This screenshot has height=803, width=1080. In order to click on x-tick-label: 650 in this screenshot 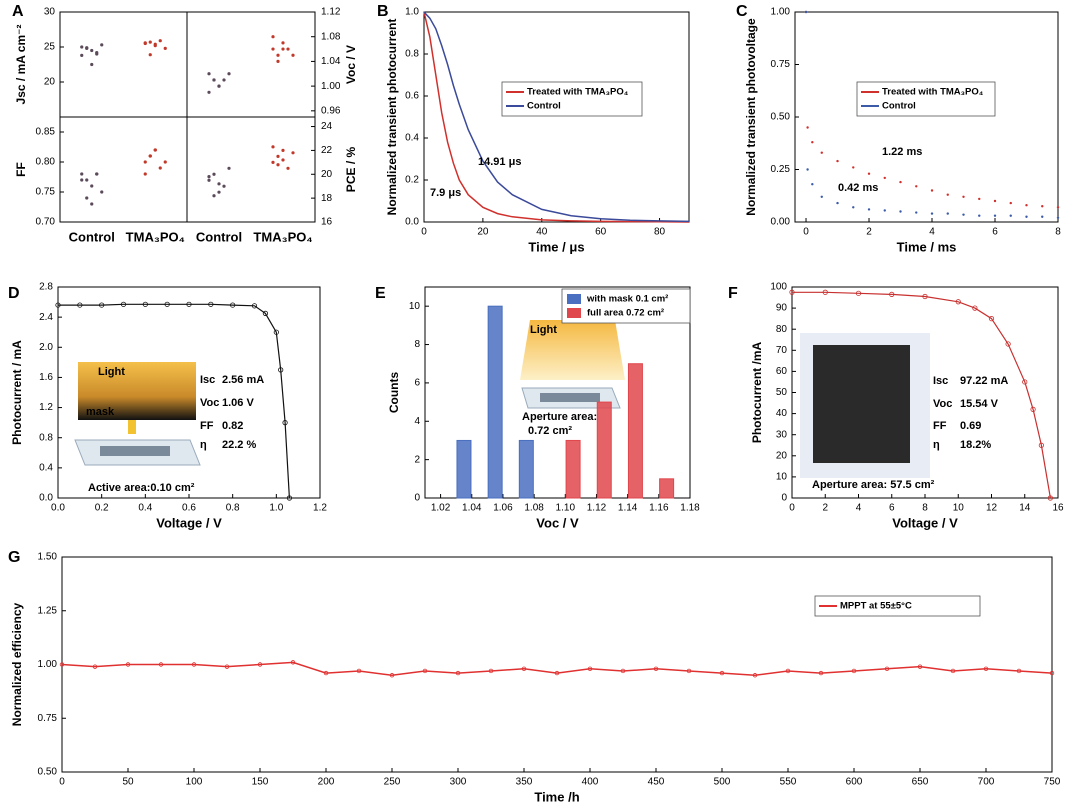, I will do `click(920, 782)`.